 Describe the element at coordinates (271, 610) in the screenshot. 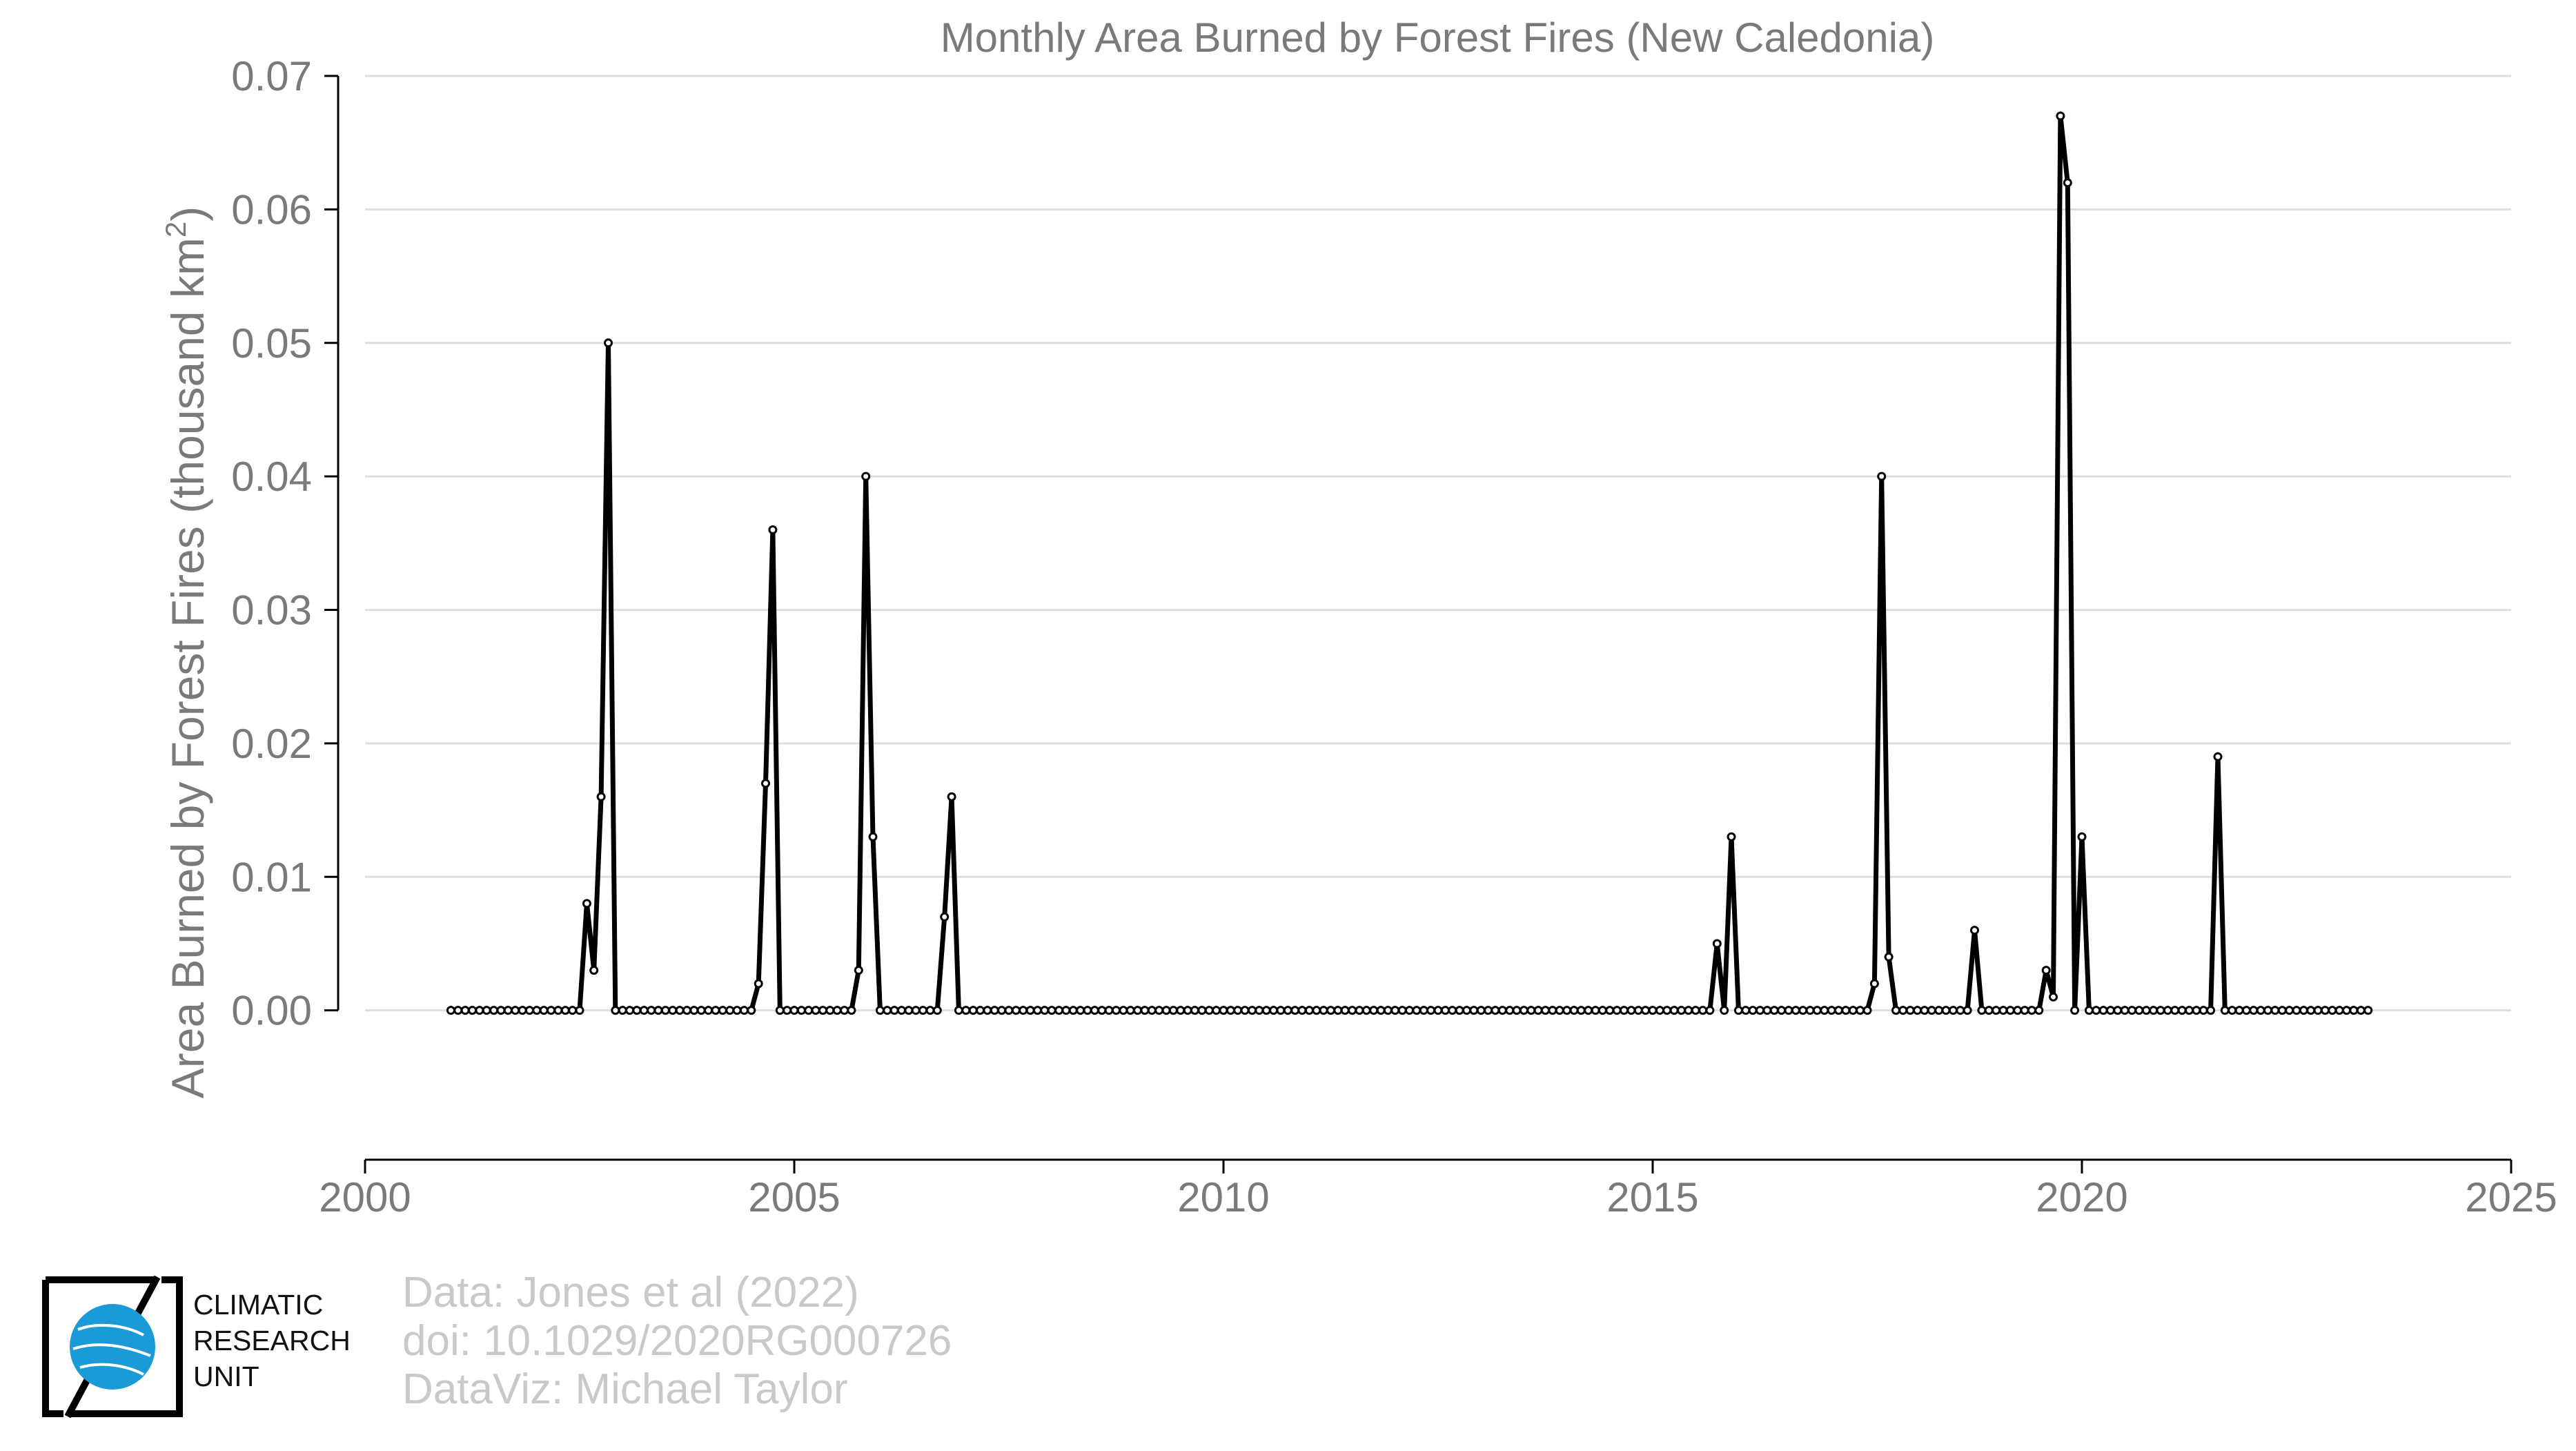

I see `y-tick-label-0.03: 0.03` at that location.